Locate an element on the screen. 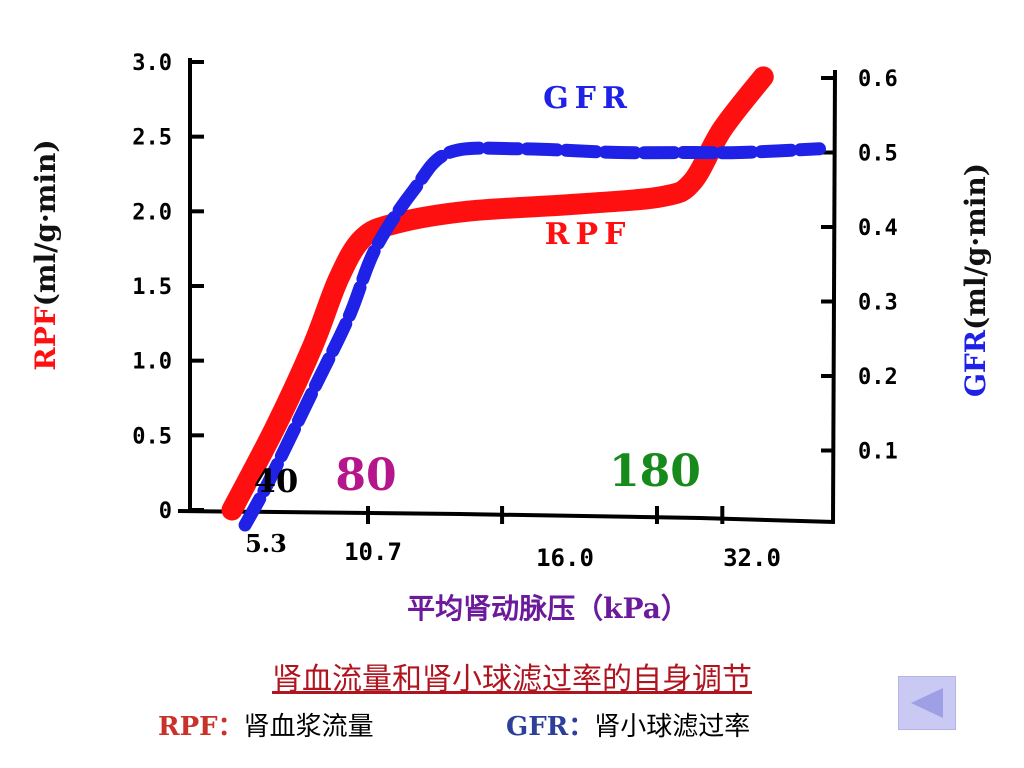 The height and width of the screenshot is (768, 1024). legend-rpf: RPF：肾血浆流量 is located at coordinates (266, 724).